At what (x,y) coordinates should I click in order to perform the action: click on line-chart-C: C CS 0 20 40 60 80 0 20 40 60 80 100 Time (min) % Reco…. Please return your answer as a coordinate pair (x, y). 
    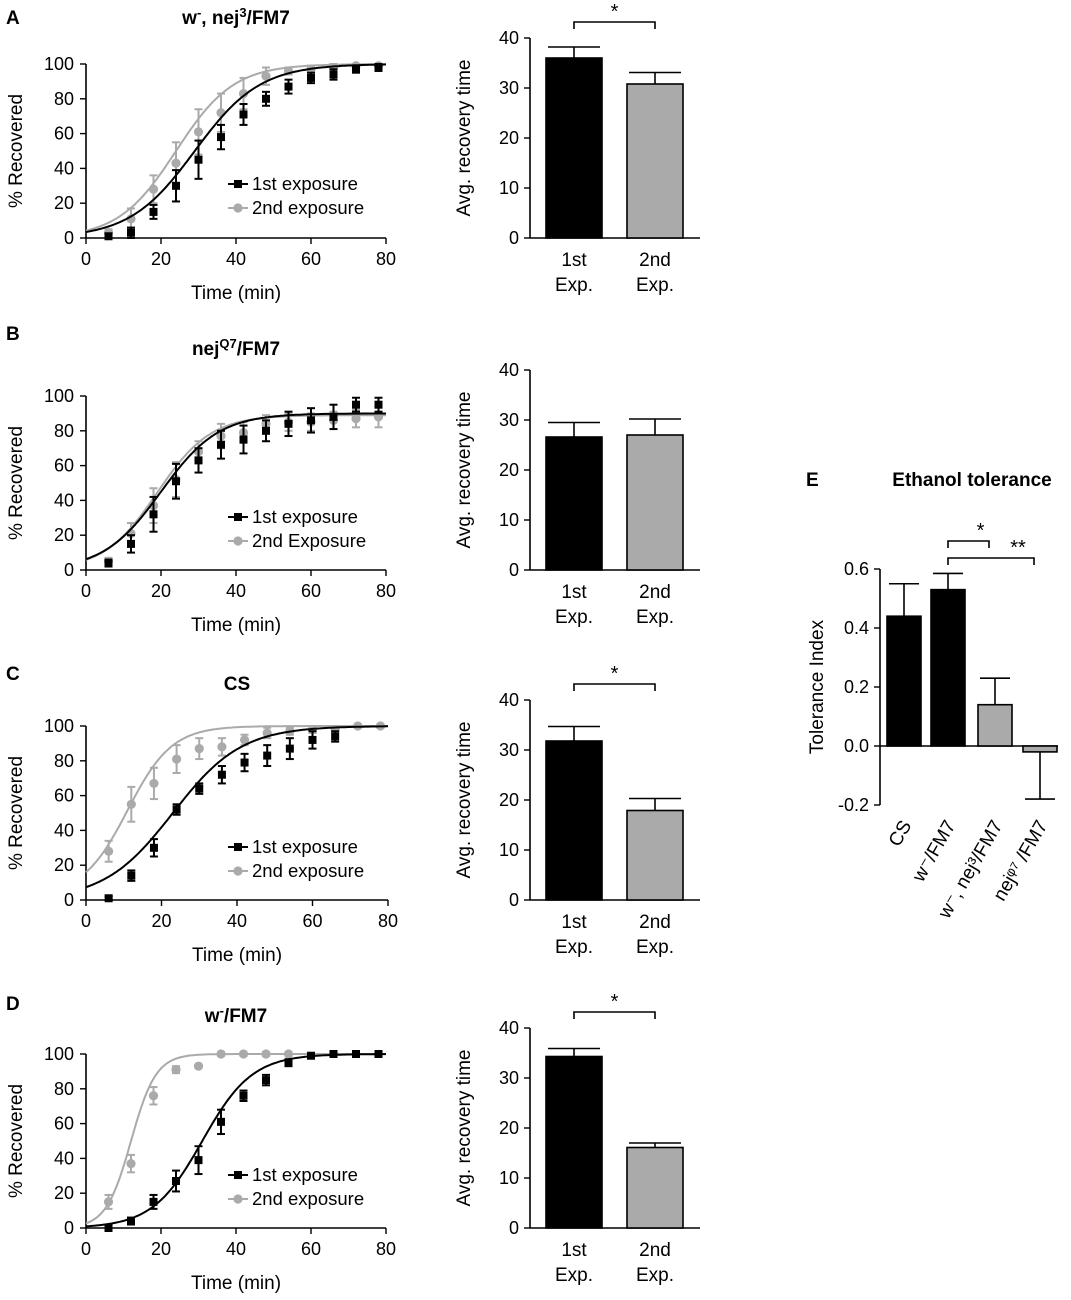
    Looking at the image, I should click on (202, 815).